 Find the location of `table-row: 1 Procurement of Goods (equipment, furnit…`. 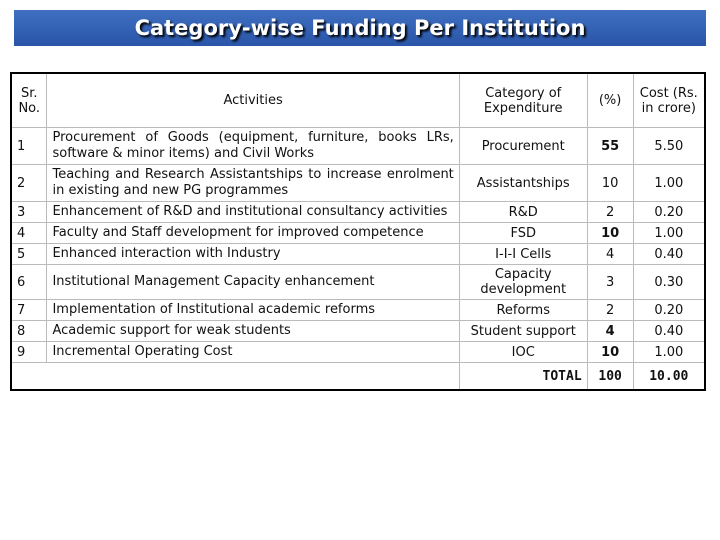

table-row: 1 Procurement of Goods (equipment, furnit… is located at coordinates (358, 146).